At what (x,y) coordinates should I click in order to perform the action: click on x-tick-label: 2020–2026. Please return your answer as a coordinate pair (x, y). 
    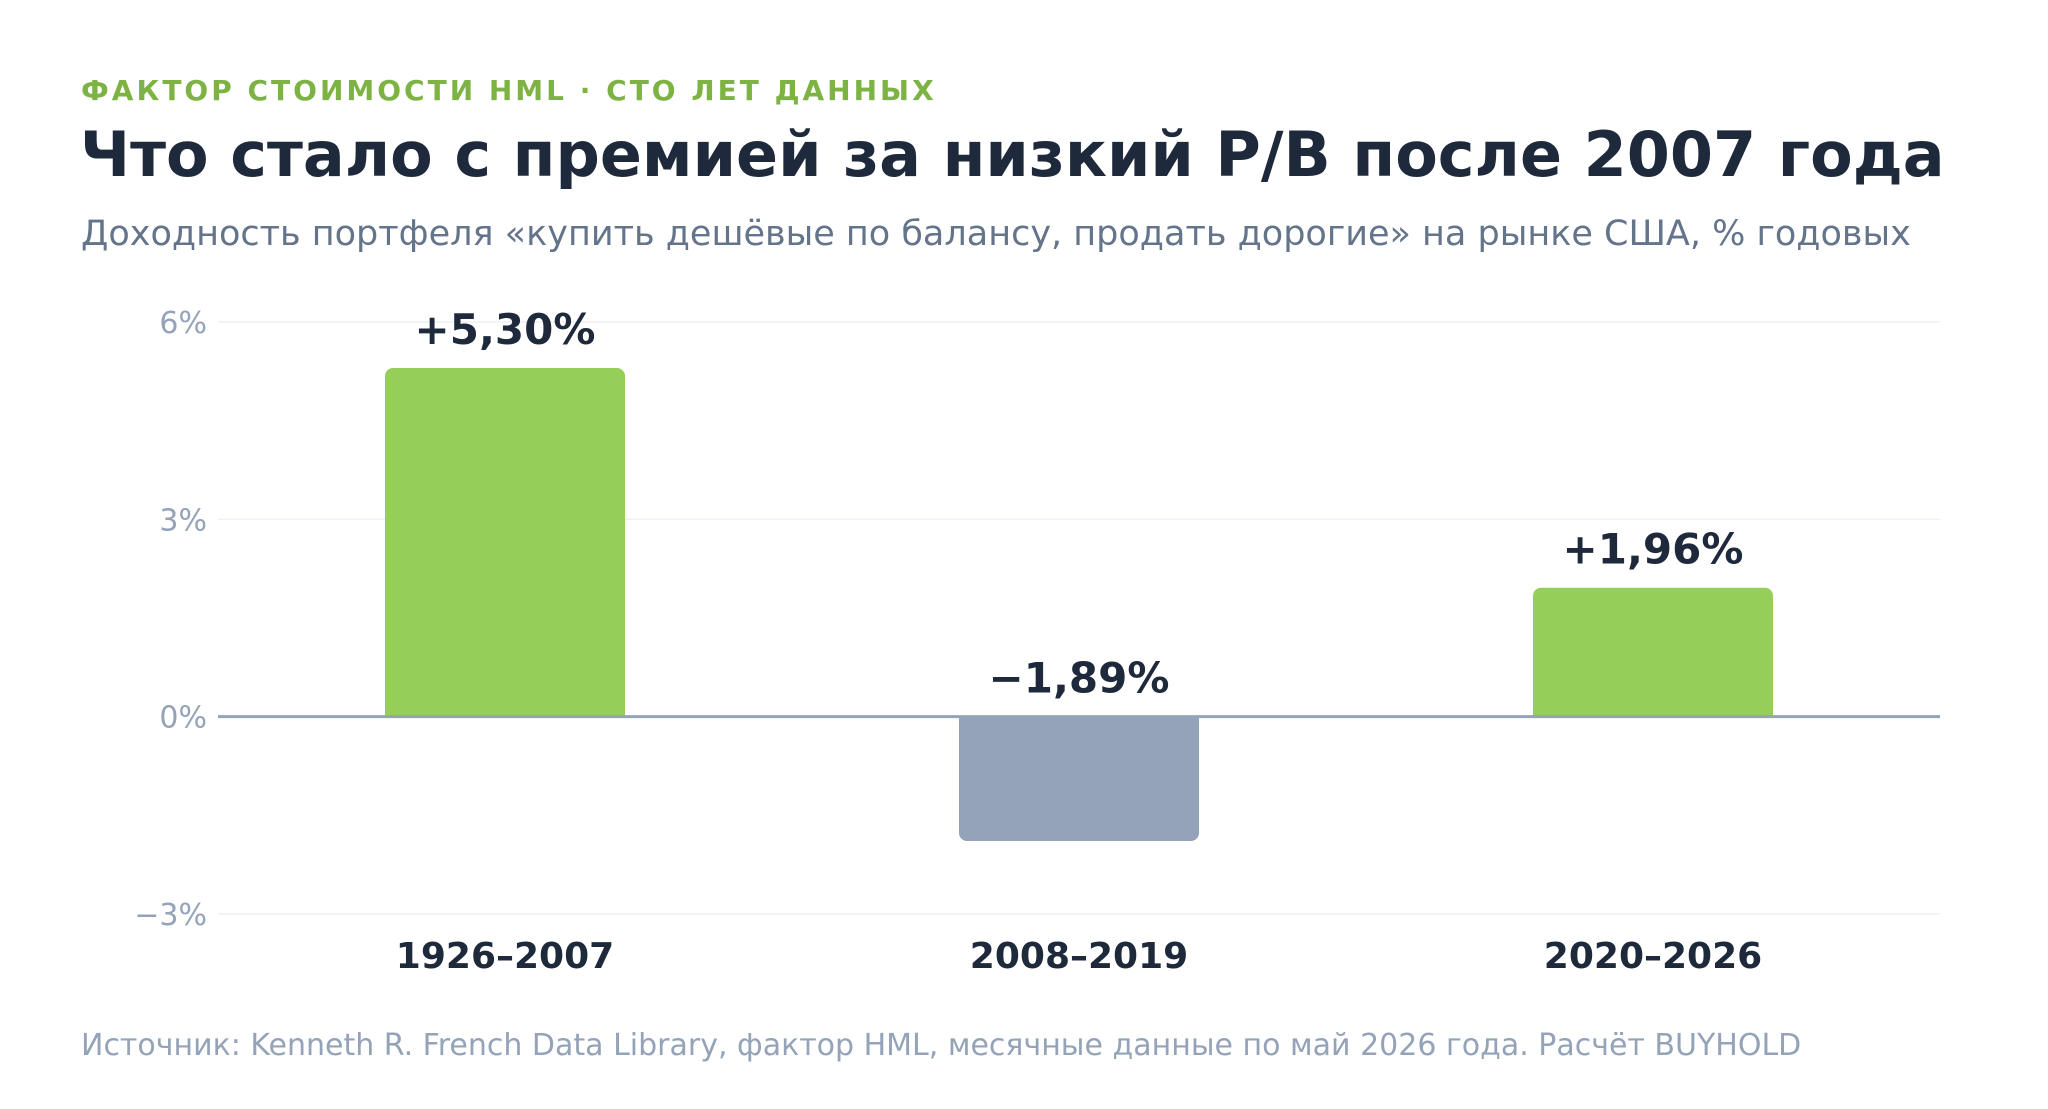
    Looking at the image, I should click on (1653, 956).